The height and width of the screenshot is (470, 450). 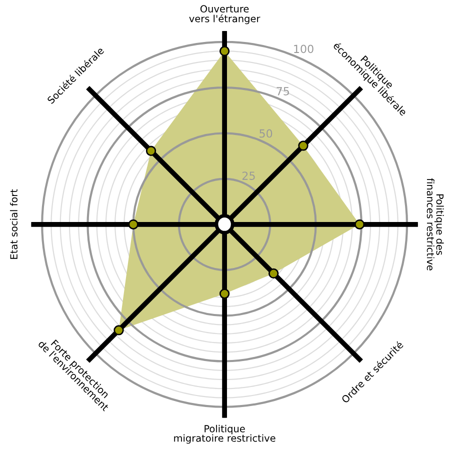 I want to click on spoke-label: Etat social fort, so click(x=14, y=224).